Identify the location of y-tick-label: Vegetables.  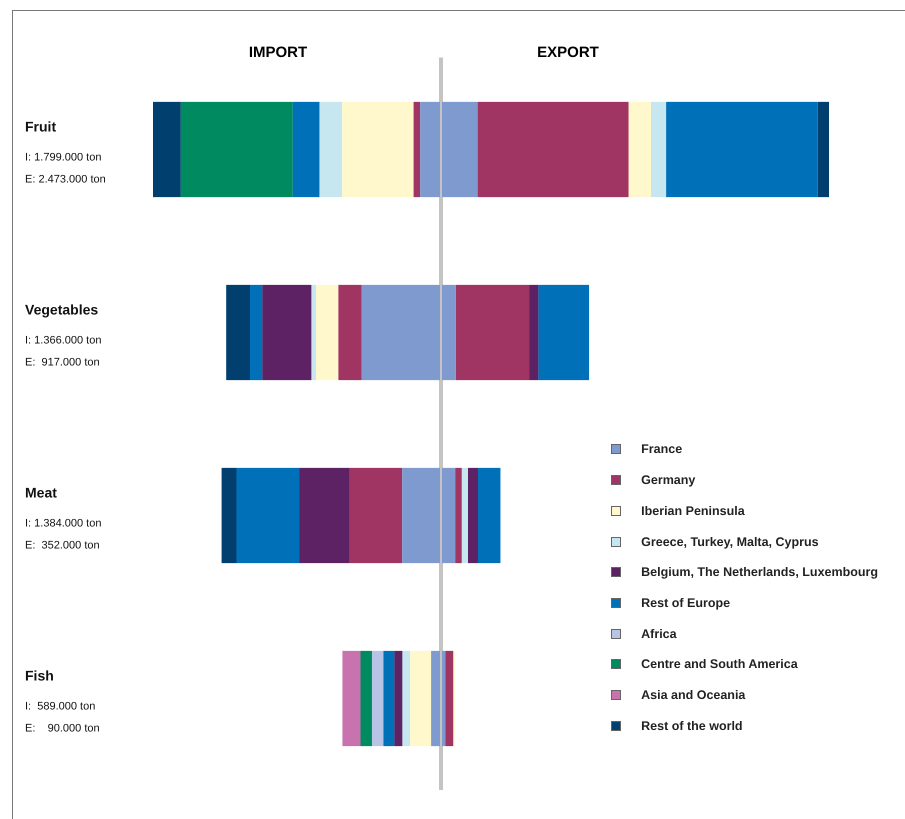
(61, 309).